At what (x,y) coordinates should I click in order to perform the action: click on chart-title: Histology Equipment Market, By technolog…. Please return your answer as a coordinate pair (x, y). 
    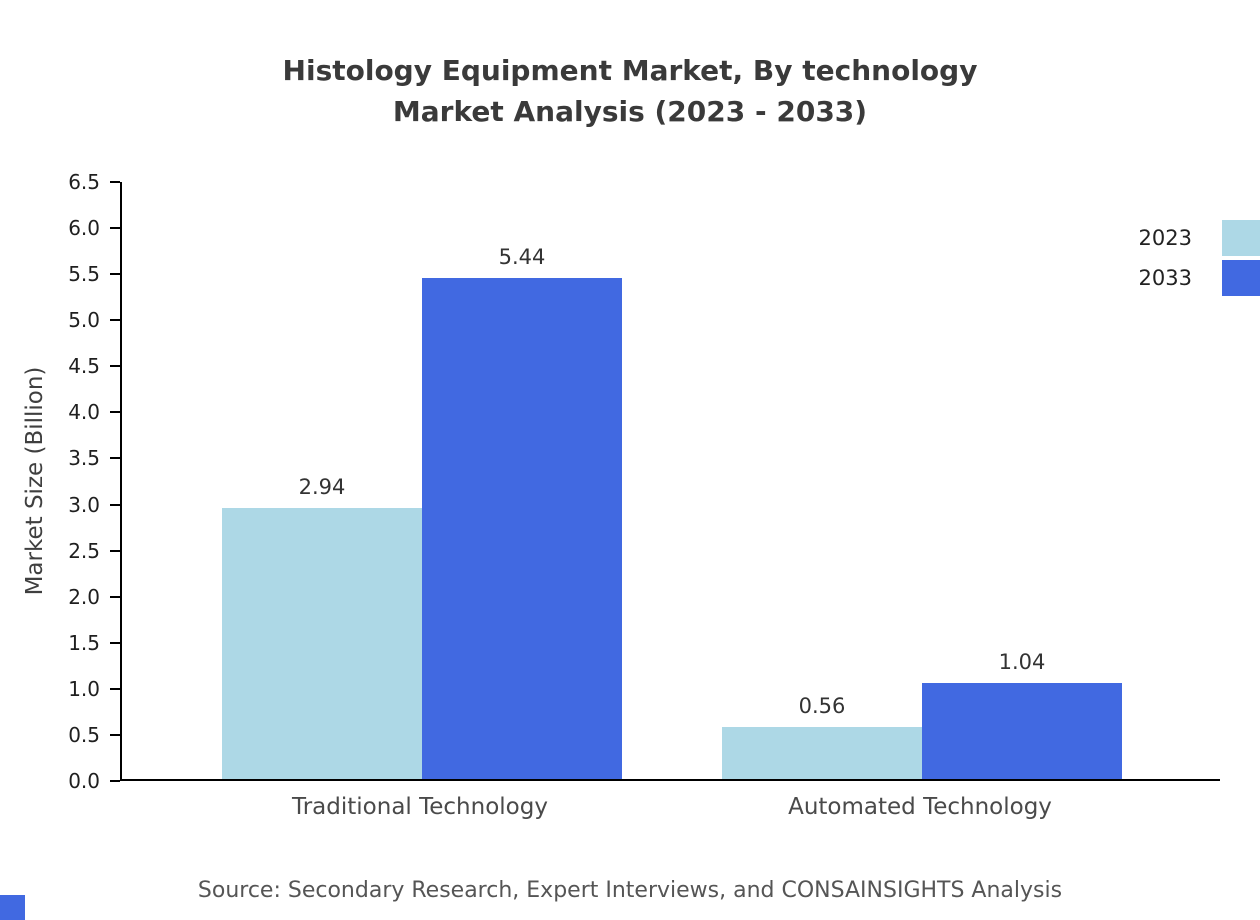
    Looking at the image, I should click on (630, 91).